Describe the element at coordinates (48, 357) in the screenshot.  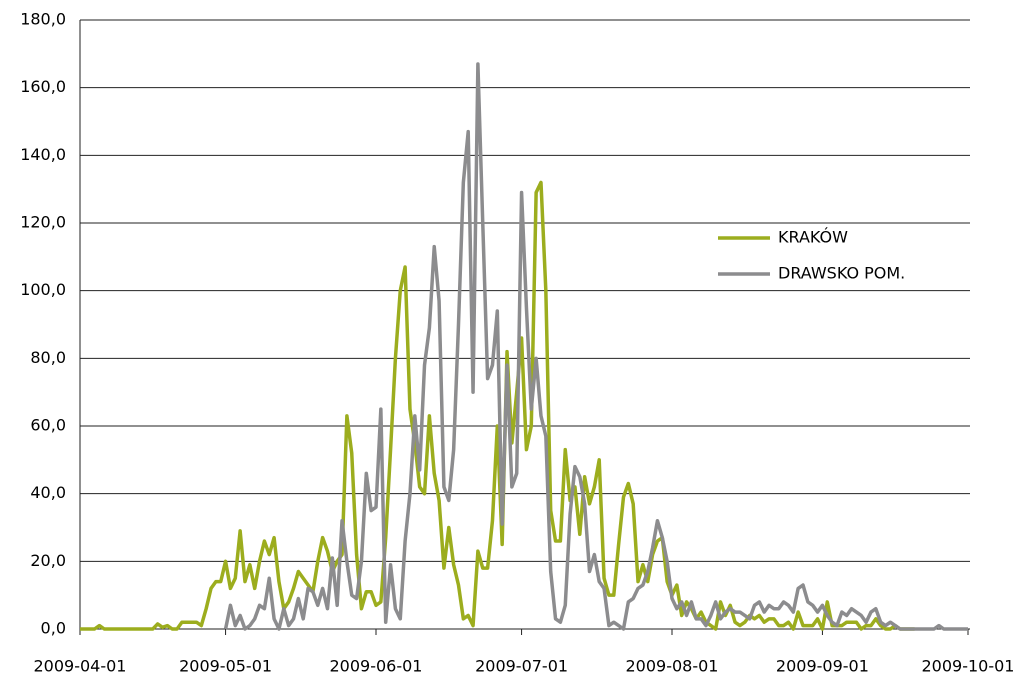
I see `y-tick-label: 80,0` at that location.